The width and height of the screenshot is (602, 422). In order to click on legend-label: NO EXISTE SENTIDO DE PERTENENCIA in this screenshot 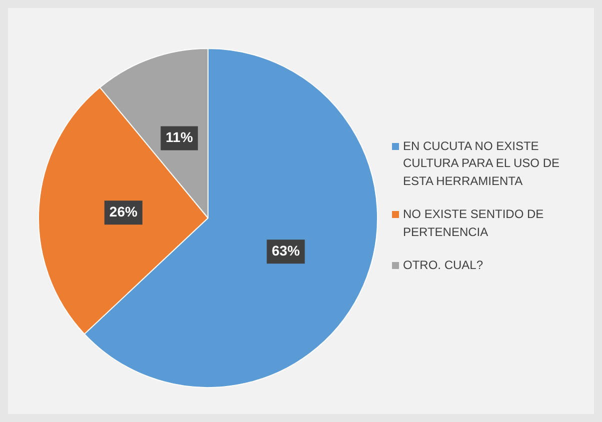, I will do `click(474, 223)`.